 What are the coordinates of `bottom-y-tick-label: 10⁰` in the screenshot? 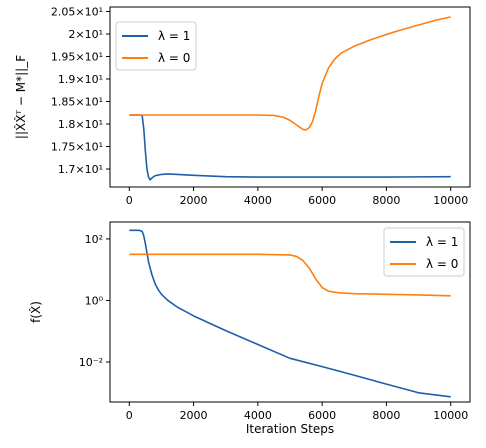 It's located at (94, 300).